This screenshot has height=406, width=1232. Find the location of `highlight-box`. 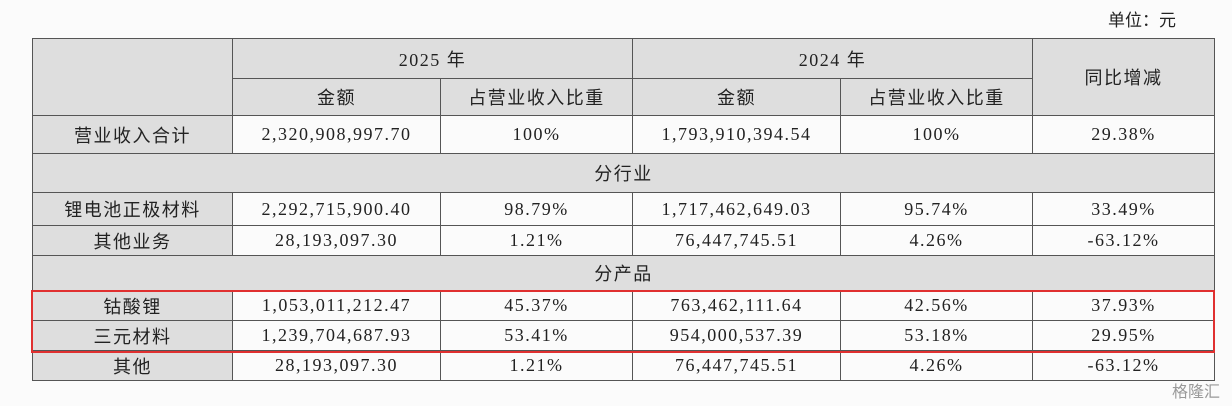

highlight-box is located at coordinates (623, 321).